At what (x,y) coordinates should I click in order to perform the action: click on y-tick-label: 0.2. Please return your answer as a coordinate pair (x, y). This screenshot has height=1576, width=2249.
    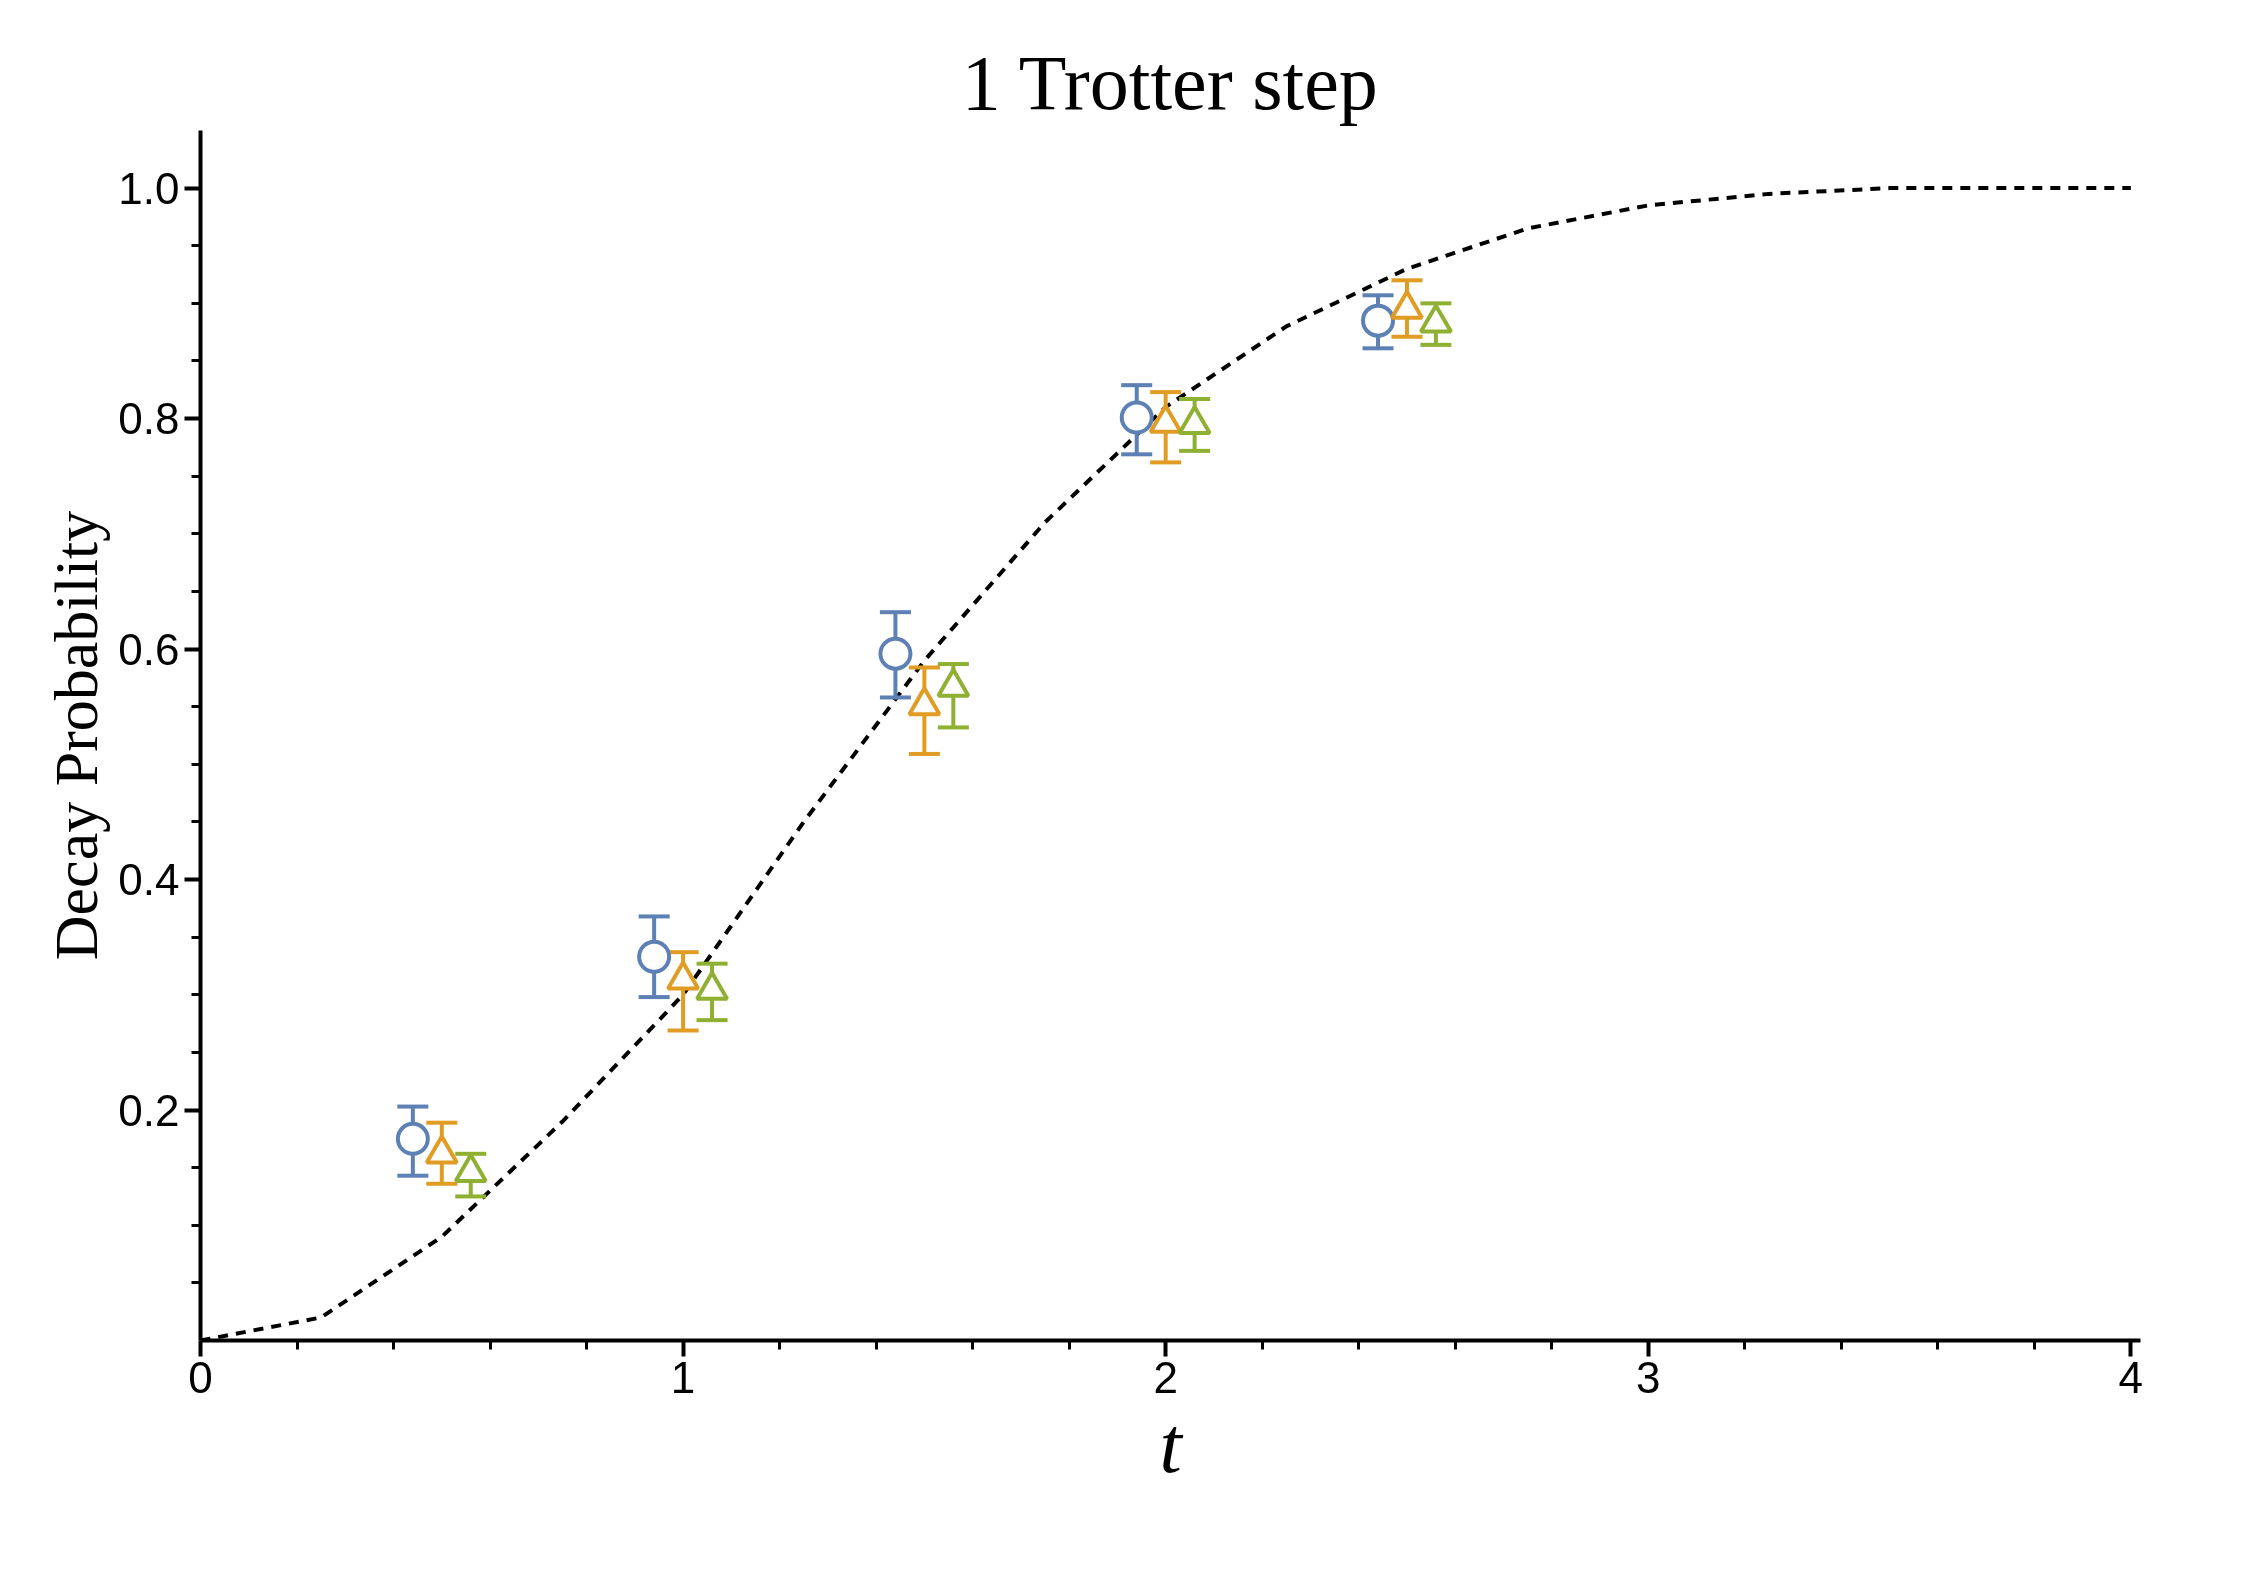
    Looking at the image, I should click on (149, 1110).